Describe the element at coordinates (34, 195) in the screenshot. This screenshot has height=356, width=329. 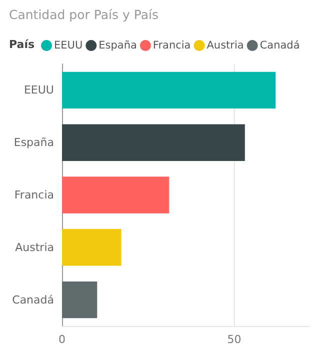
I see `y-tick-label: Francia` at that location.